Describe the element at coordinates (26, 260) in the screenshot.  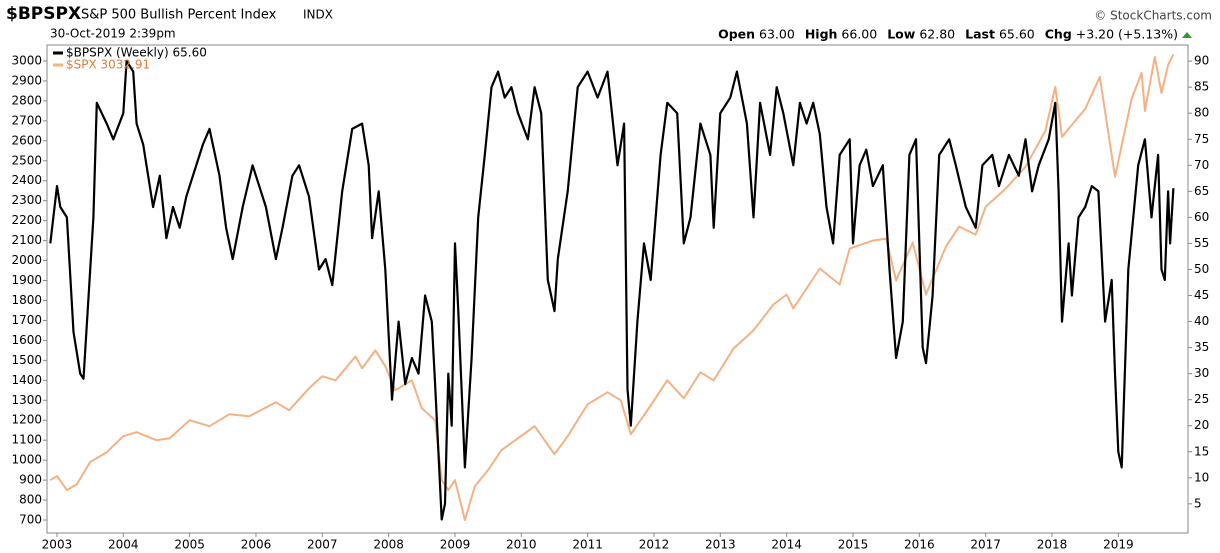
I see `y-tick-label: 2000` at that location.